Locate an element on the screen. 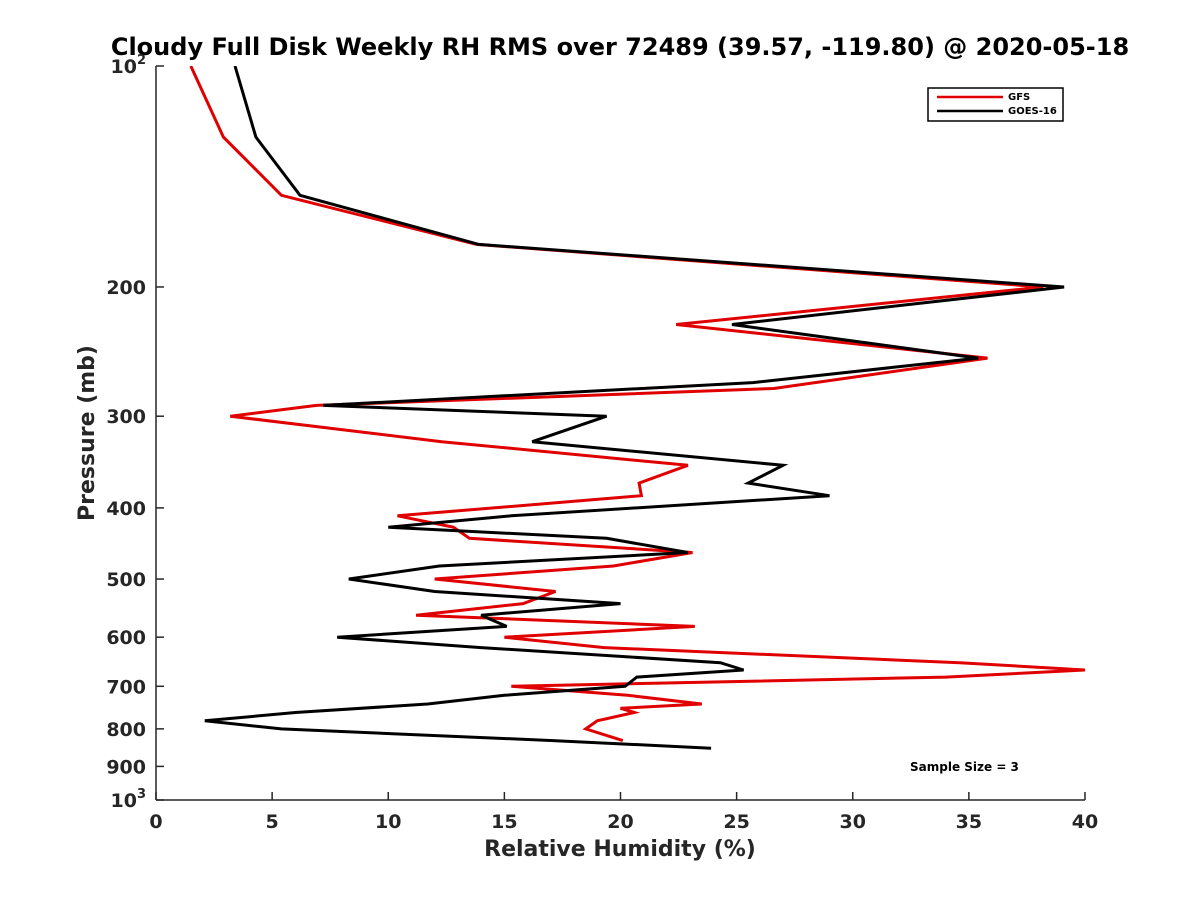  y-tick-label: 10² is located at coordinates (129, 65).